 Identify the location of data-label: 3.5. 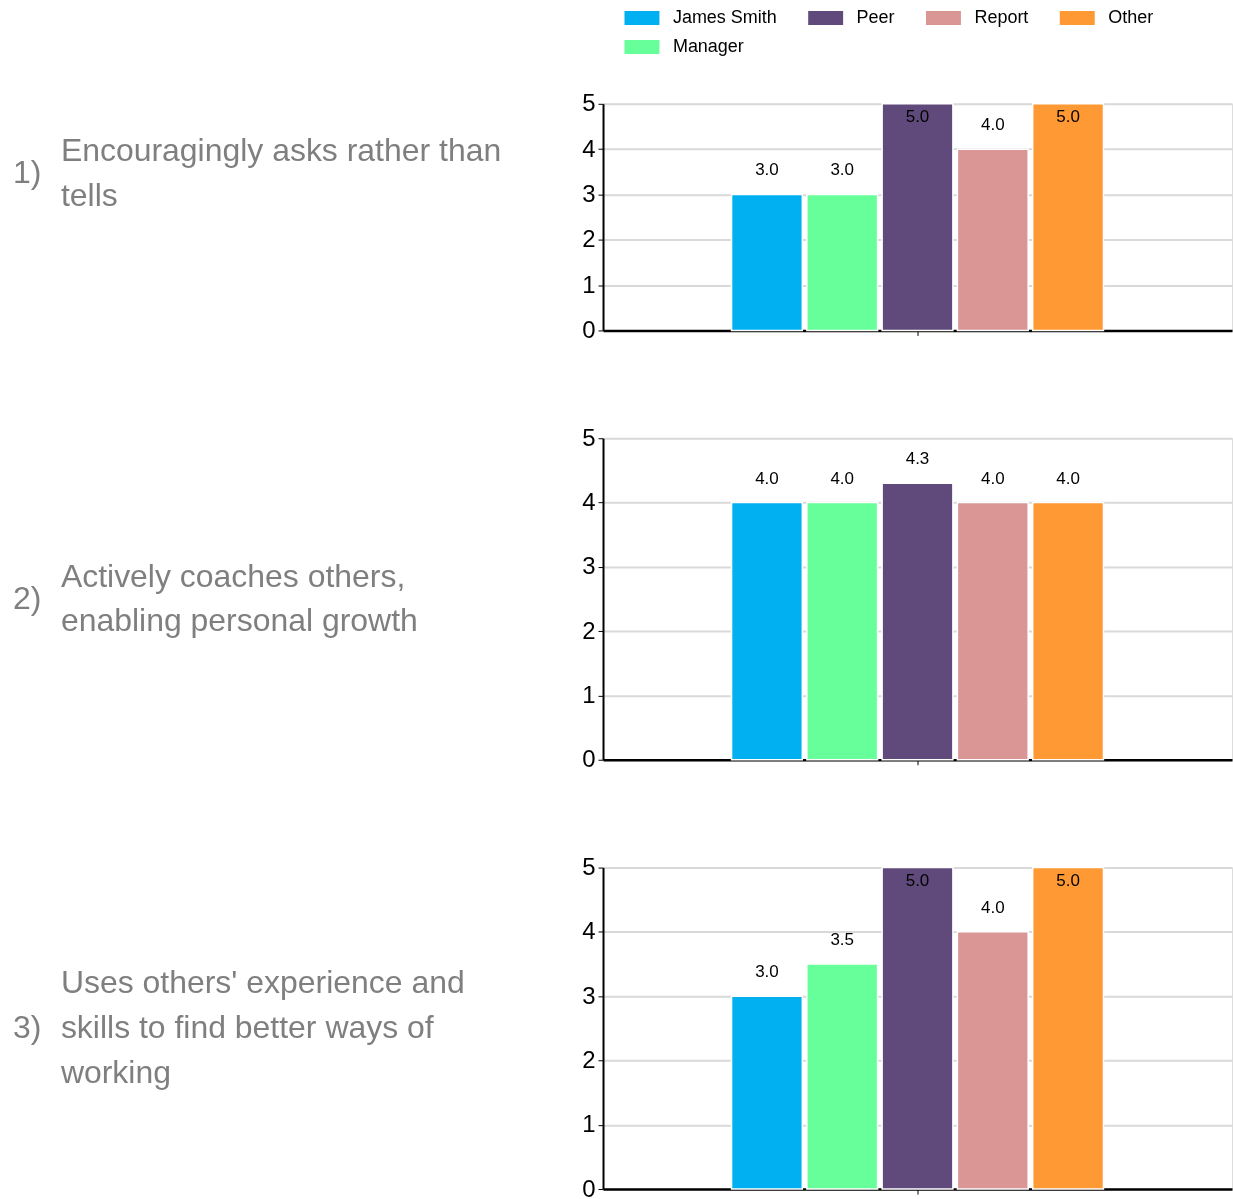
(842, 940).